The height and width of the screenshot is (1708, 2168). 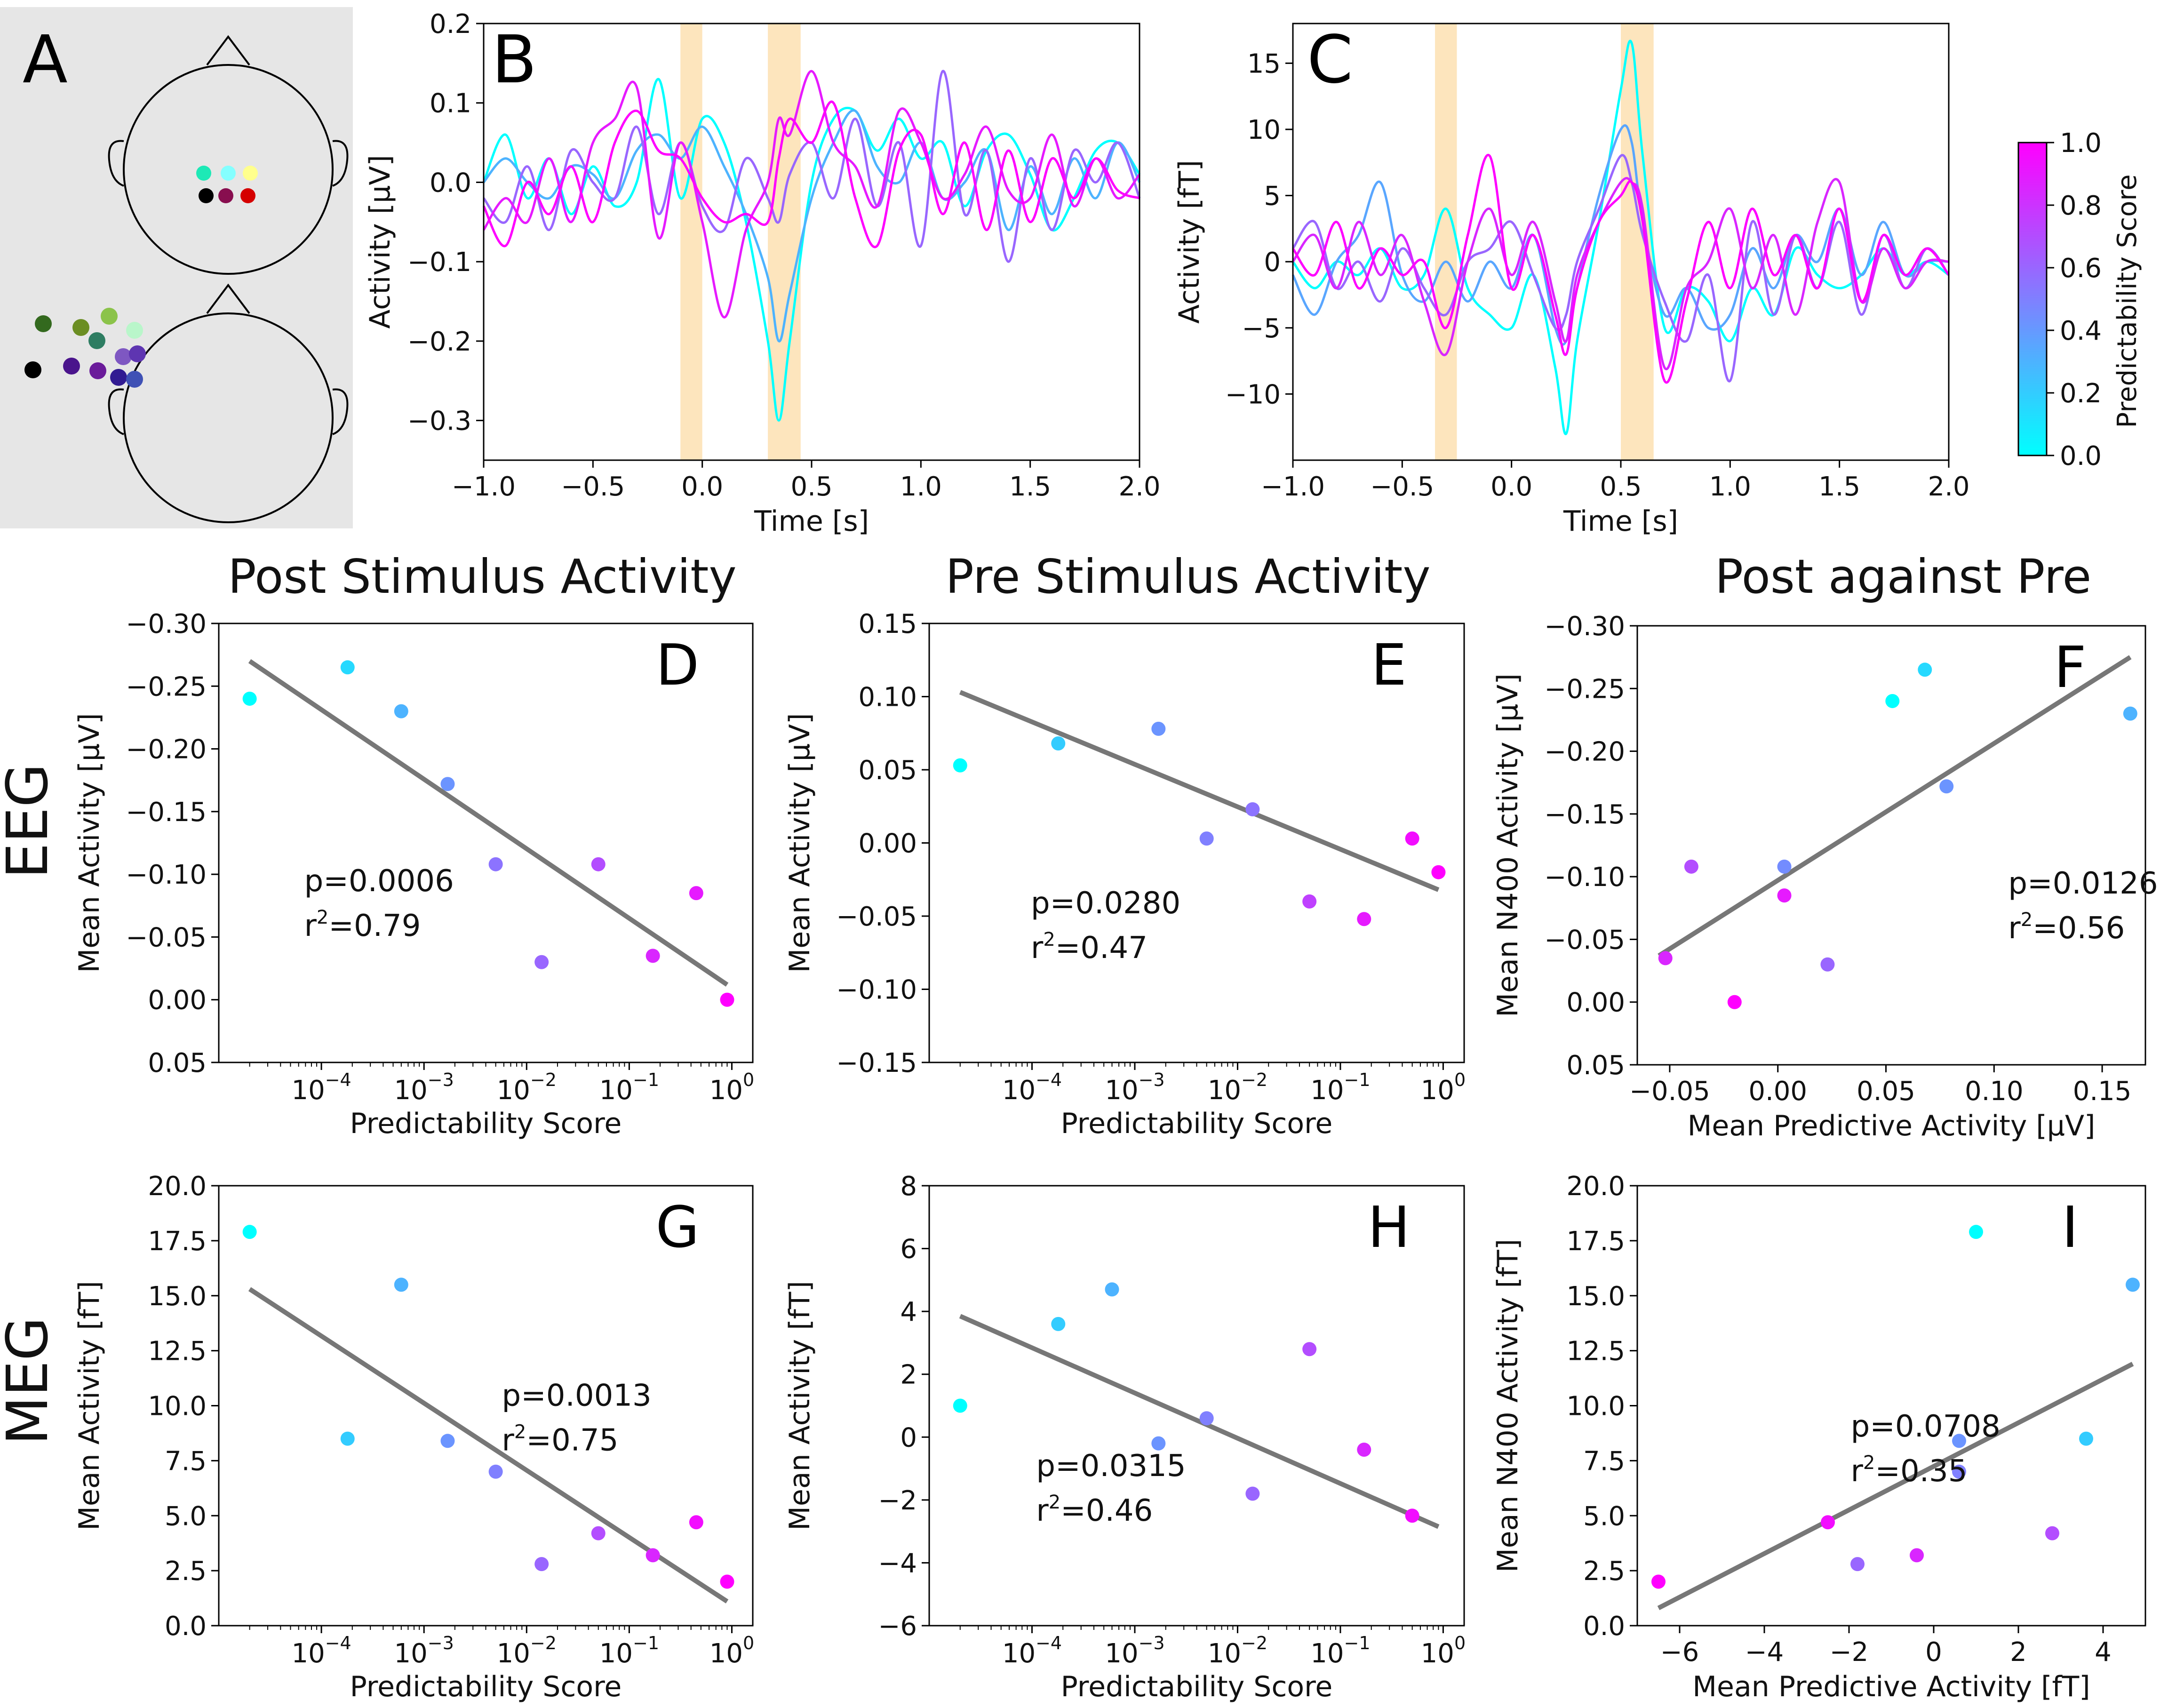 I want to click on panel-letter: E, so click(x=1389, y=666).